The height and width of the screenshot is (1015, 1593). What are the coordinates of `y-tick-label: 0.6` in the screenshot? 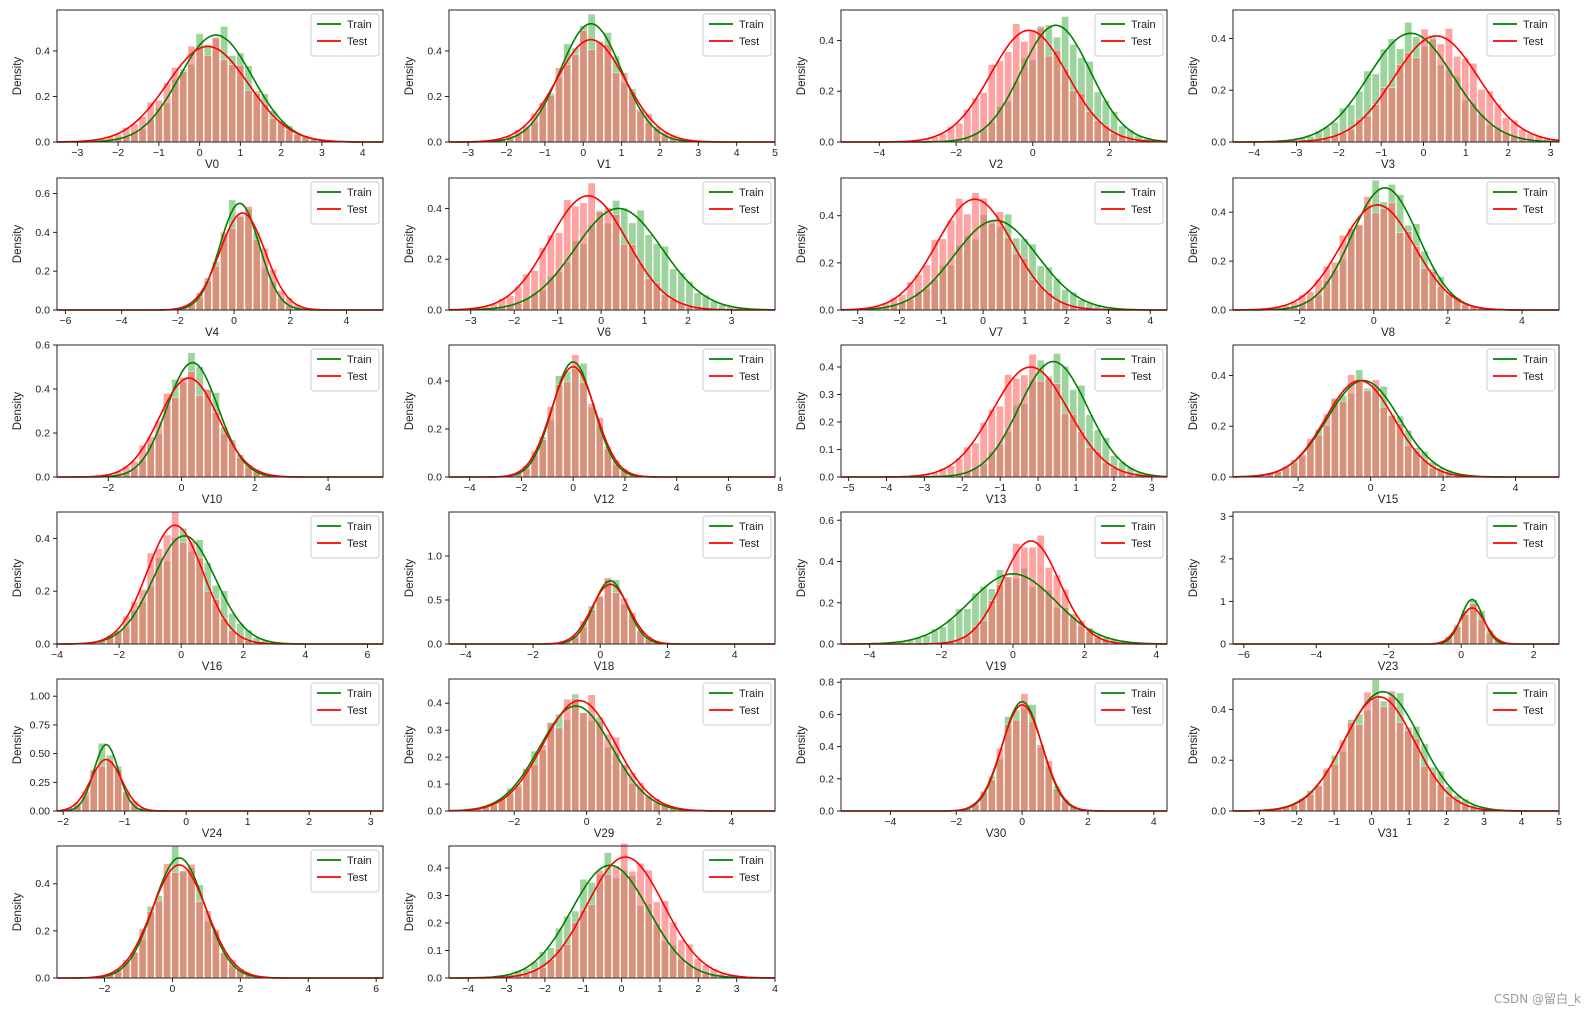 It's located at (42, 346).